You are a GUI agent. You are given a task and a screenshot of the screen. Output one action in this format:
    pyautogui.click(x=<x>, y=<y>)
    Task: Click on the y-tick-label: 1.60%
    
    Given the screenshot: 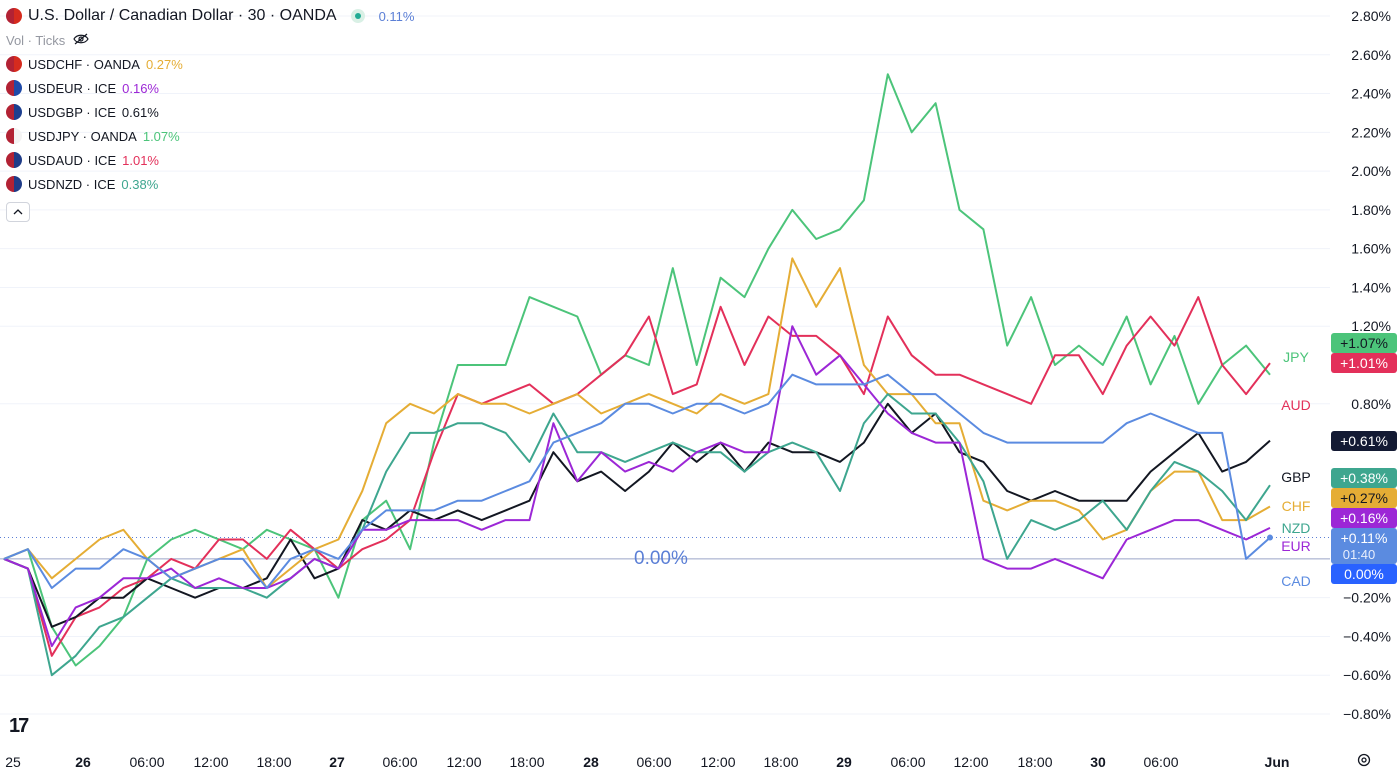 What is the action you would take?
    pyautogui.click(x=1371, y=249)
    